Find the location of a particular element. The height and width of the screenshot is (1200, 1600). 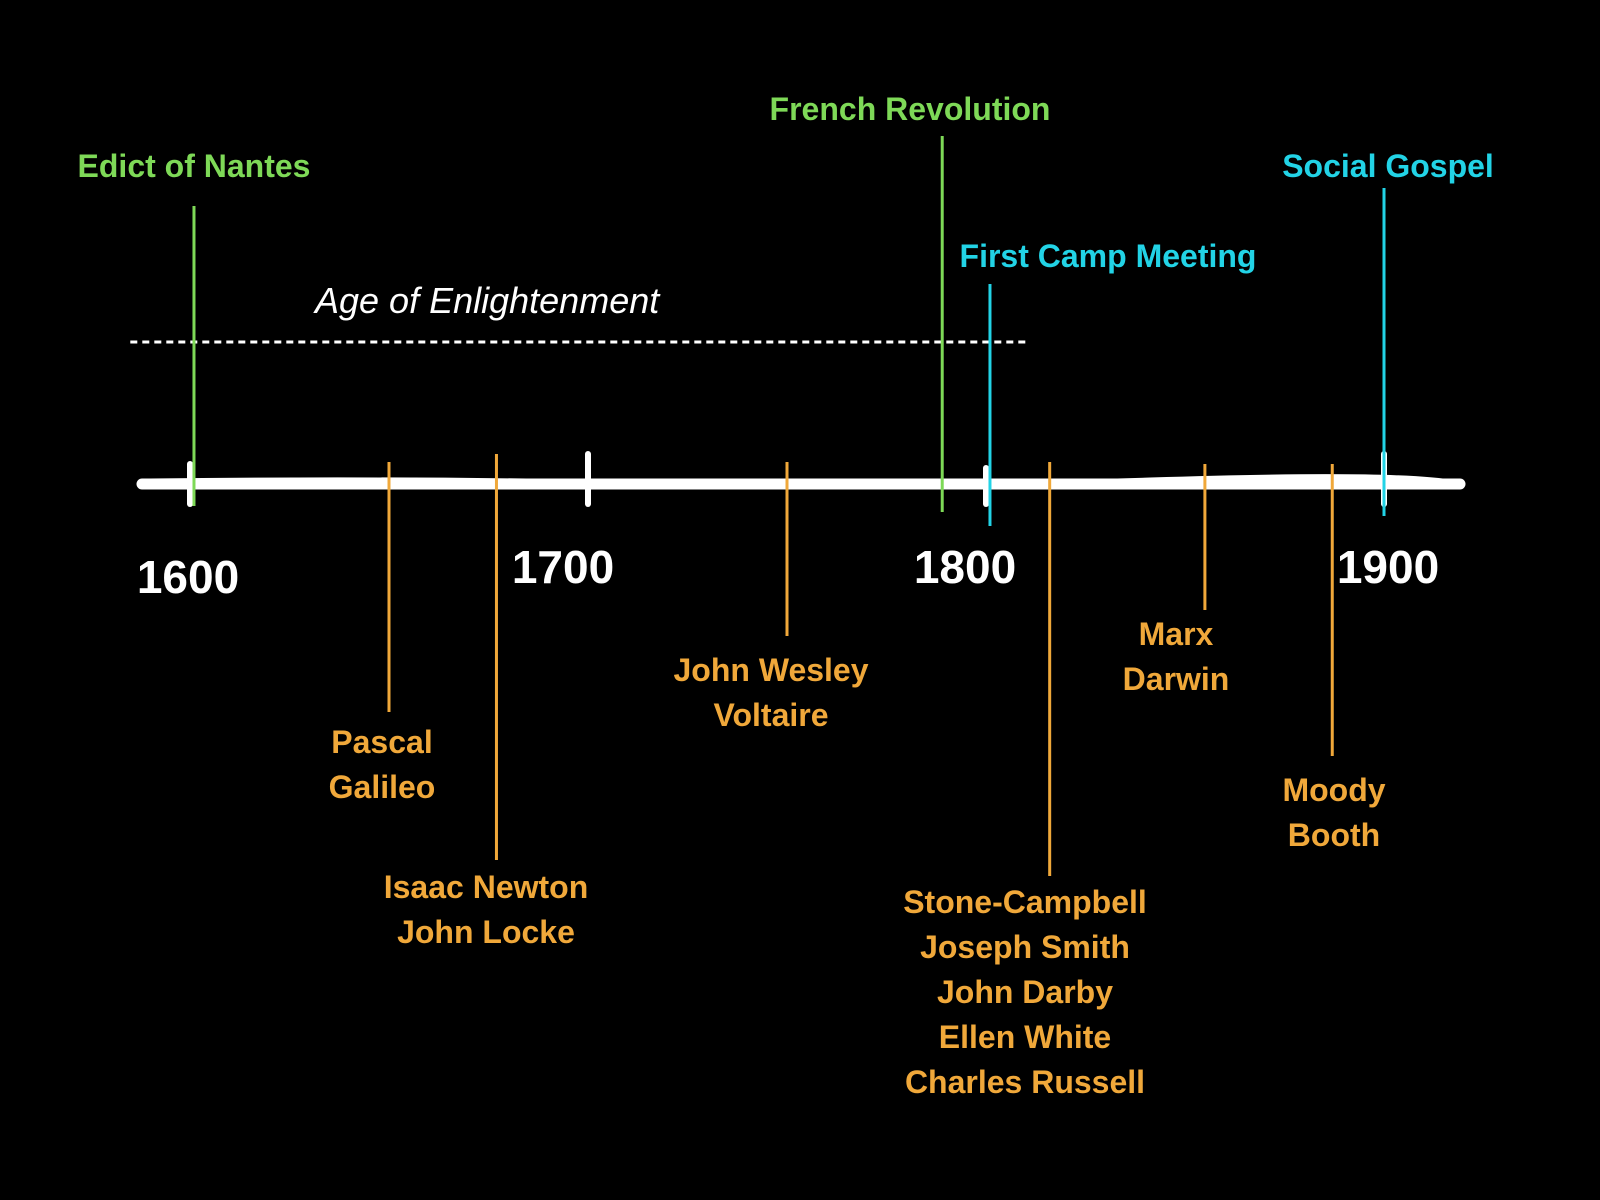

event-label-edict-of-nantes: Edict of Nantes is located at coordinates (194, 166).